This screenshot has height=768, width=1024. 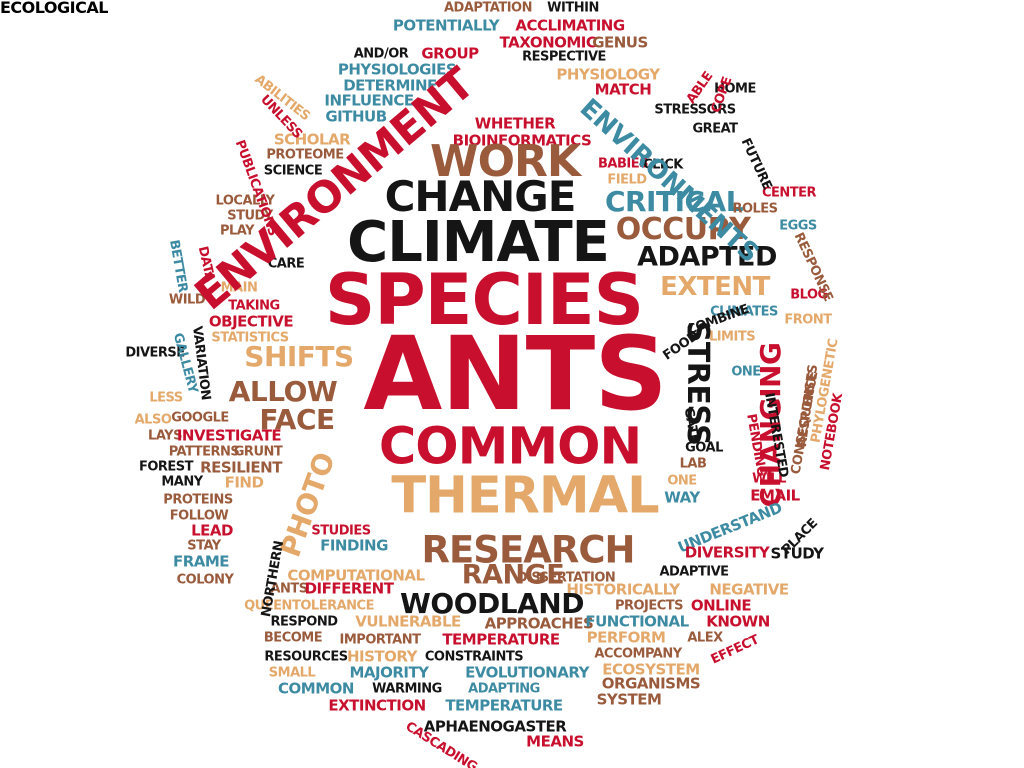 I want to click on word: HISTORY, so click(x=382, y=656).